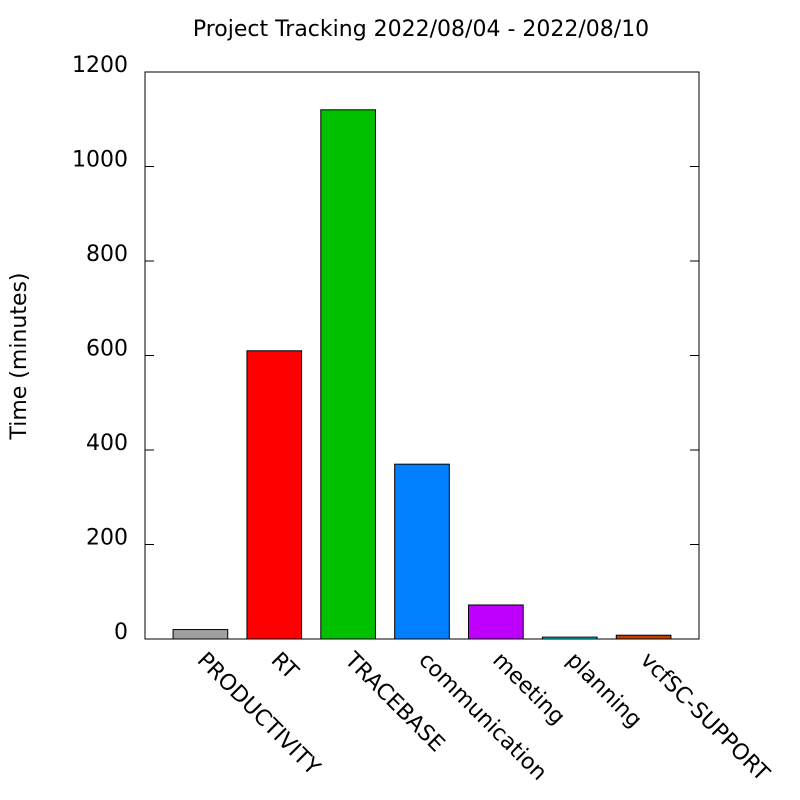  What do you see at coordinates (19, 356) in the screenshot?
I see `y-axis-label: Time (minutes)` at bounding box center [19, 356].